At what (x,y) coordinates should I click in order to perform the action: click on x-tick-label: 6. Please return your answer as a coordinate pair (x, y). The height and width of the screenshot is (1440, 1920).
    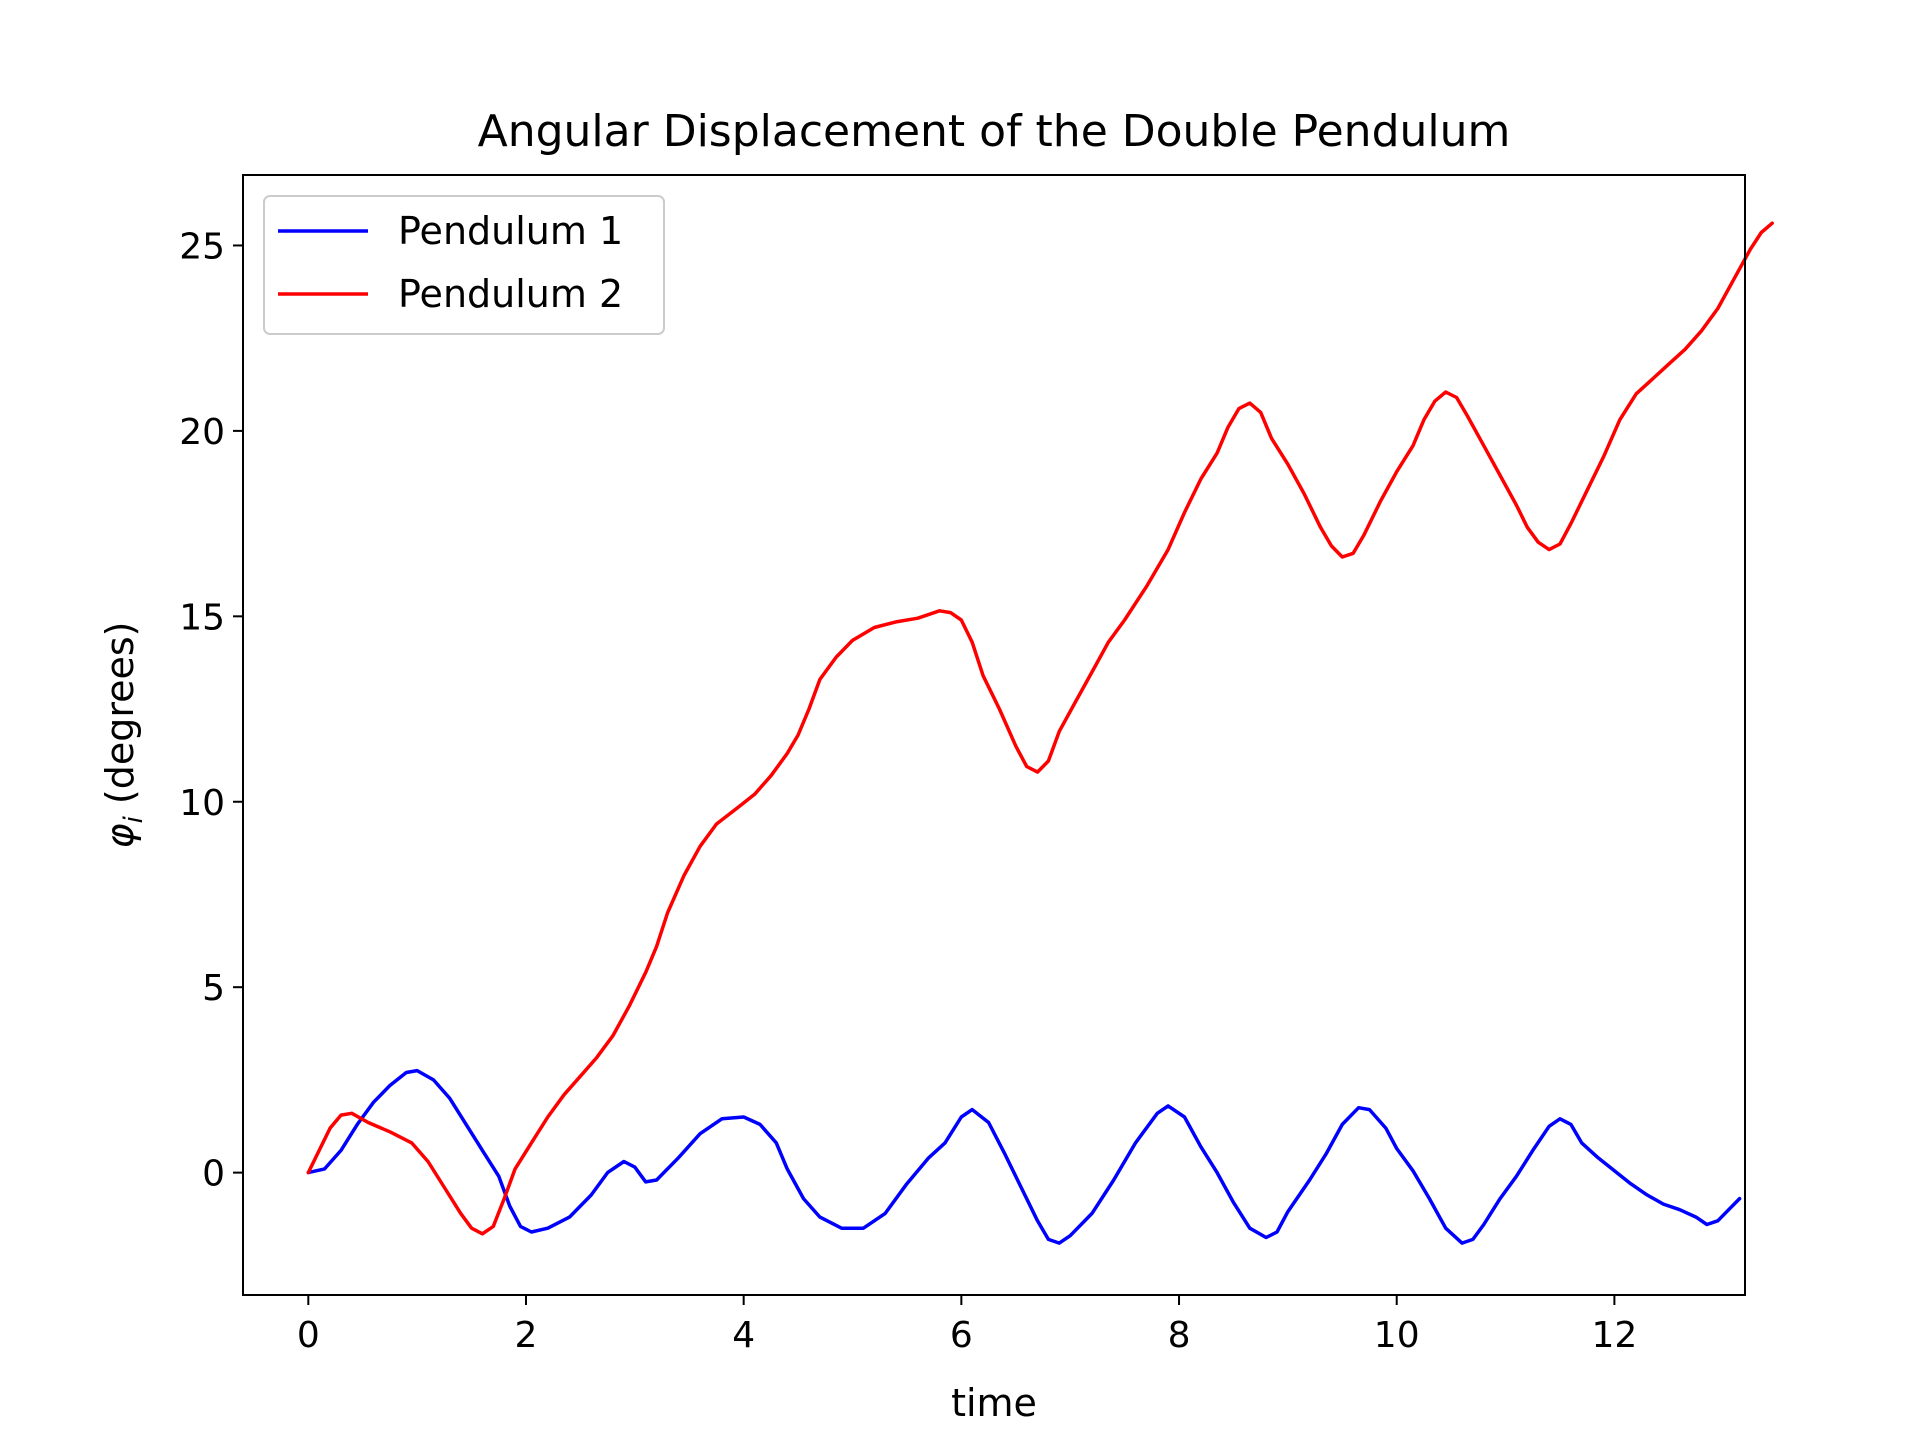
    Looking at the image, I should click on (961, 1335).